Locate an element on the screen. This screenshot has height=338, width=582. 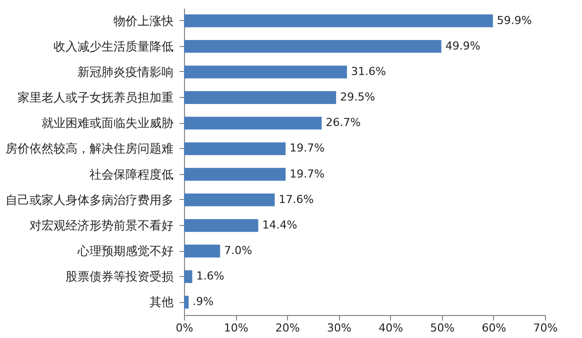
data-label: 31.6% is located at coordinates (368, 71).